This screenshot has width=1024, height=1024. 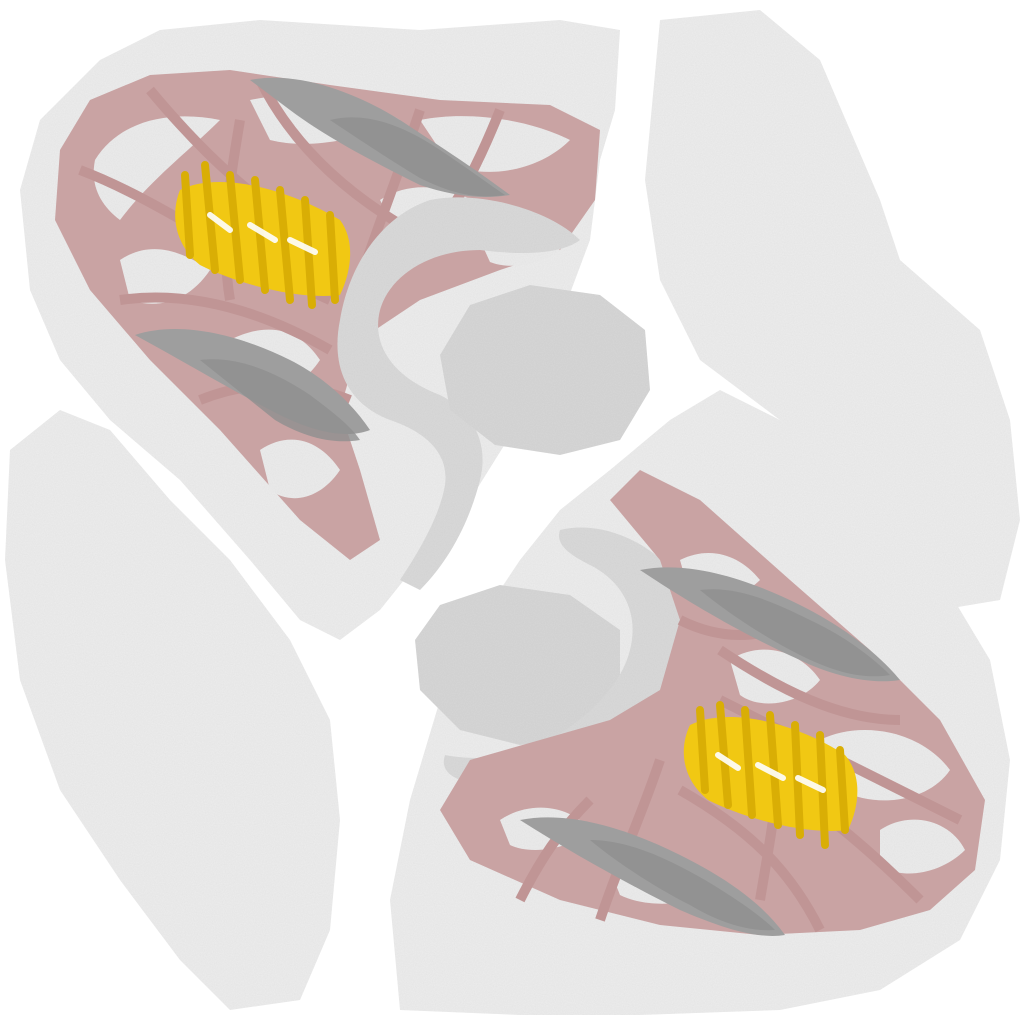 What do you see at coordinates (263, 235) in the screenshot?
I see `lace-cluster-upper` at bounding box center [263, 235].